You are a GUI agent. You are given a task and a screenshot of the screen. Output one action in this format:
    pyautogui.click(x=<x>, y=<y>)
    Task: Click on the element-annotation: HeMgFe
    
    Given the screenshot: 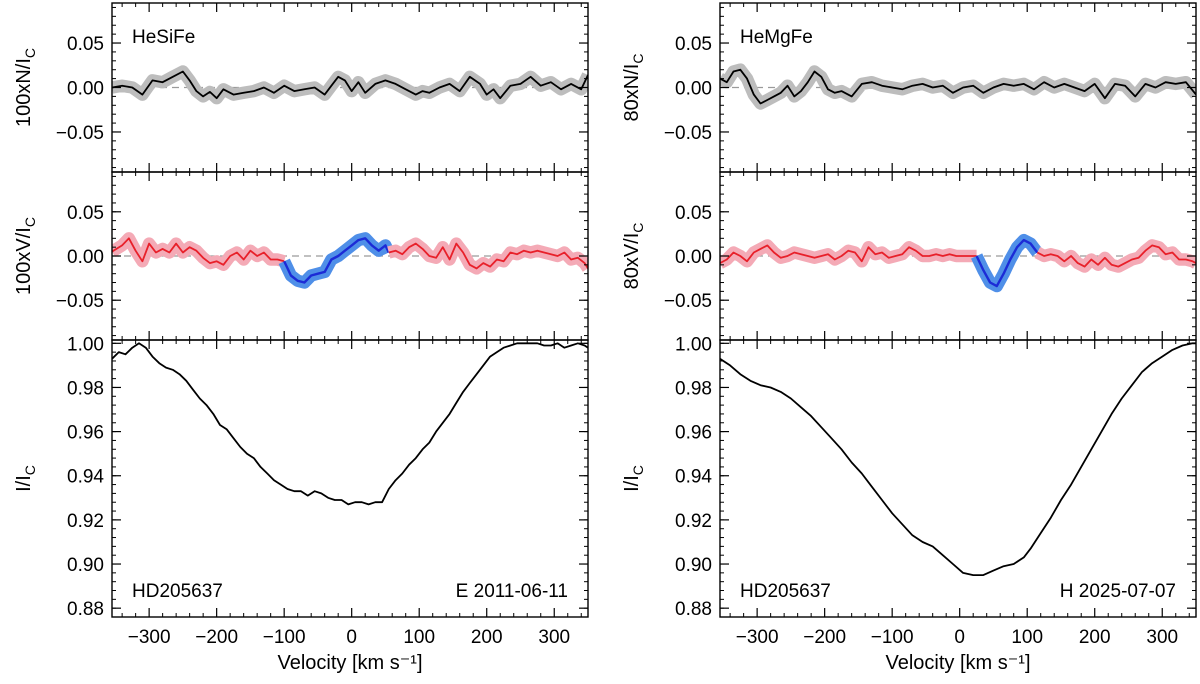 What is the action you would take?
    pyautogui.click(x=776, y=37)
    